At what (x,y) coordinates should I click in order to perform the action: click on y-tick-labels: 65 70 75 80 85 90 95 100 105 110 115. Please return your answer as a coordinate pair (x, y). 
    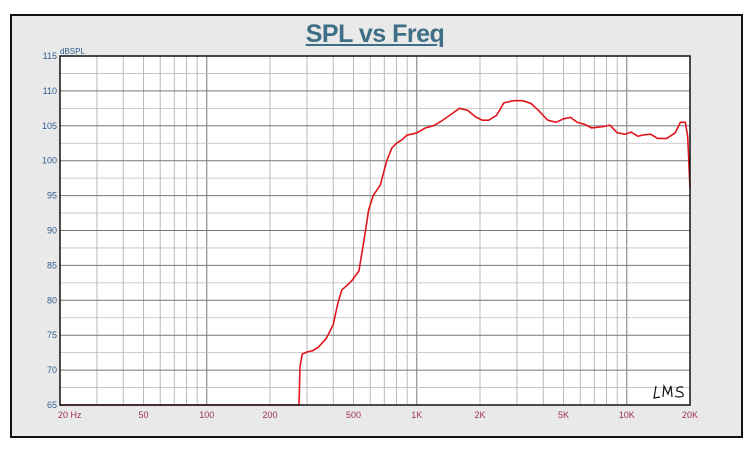
    Looking at the image, I should click on (49, 230).